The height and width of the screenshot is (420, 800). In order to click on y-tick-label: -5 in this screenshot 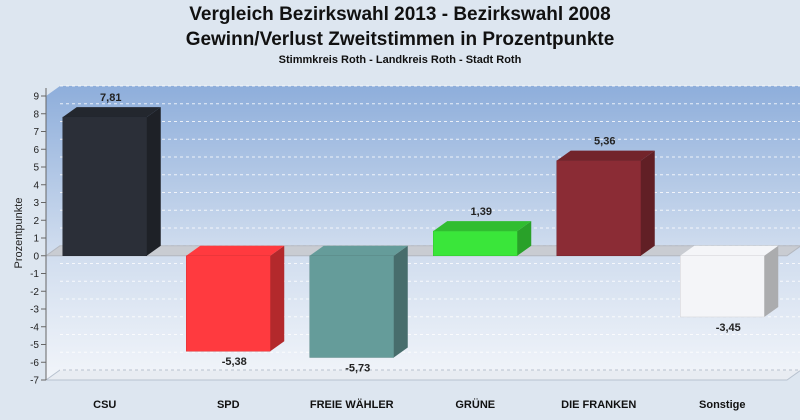, I will do `click(34, 345)`.